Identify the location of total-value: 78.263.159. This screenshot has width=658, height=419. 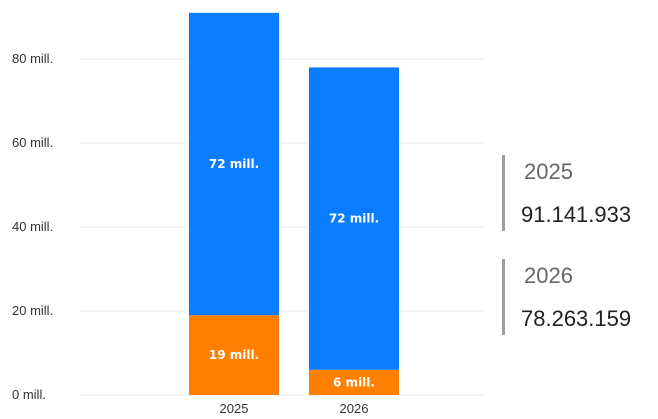
(576, 318).